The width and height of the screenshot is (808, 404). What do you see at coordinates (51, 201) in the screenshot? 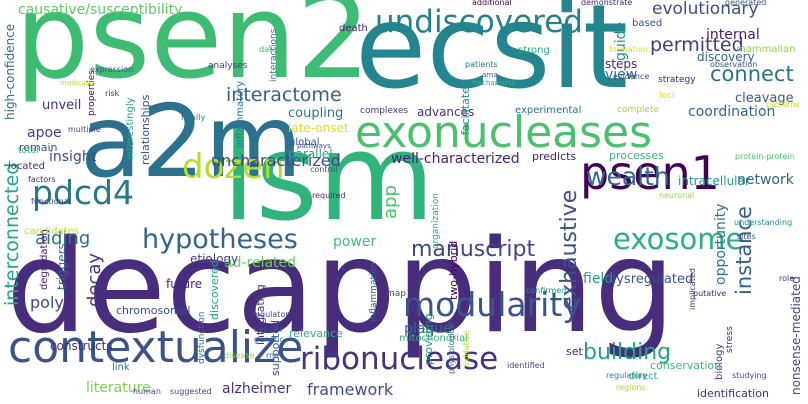
I see `word-functional: functional` at bounding box center [51, 201].